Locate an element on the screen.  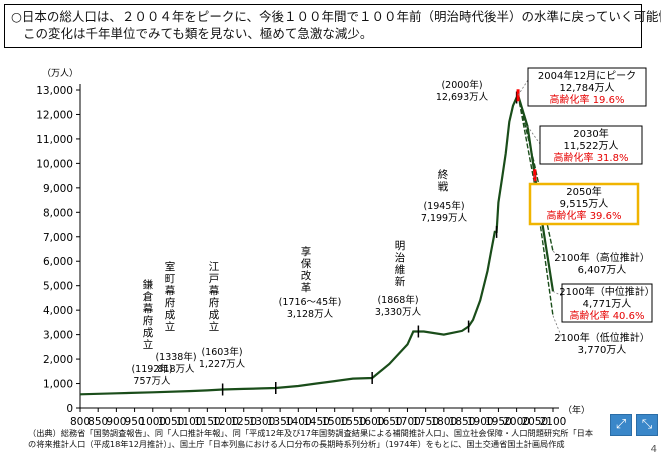
event-label-char: 維 is located at coordinates (400, 269).